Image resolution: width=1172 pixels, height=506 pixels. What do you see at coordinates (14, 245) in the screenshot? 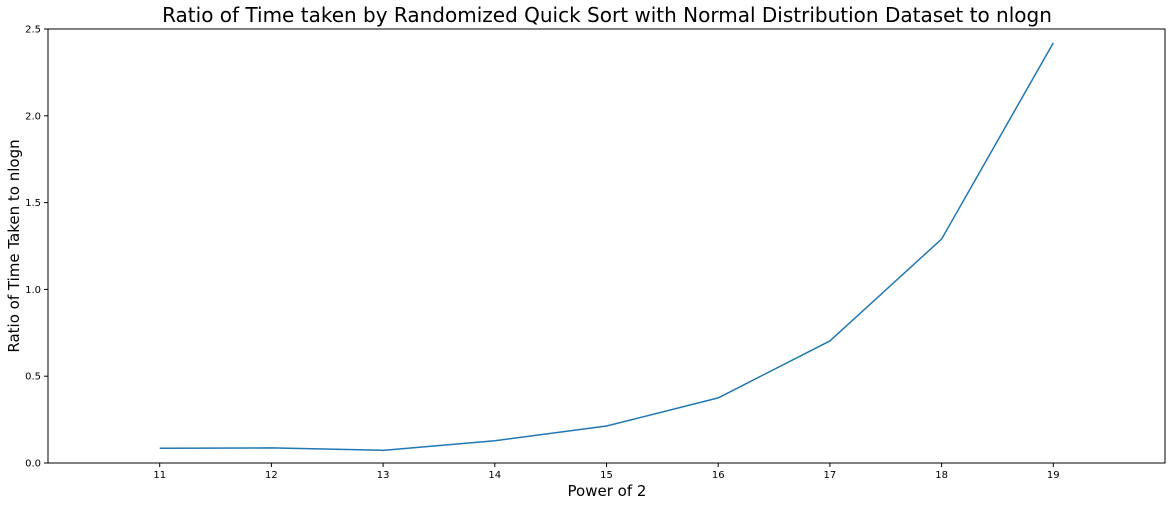
I see `y-axis-label: Ratio of Time Taken to nlogn` at bounding box center [14, 245].